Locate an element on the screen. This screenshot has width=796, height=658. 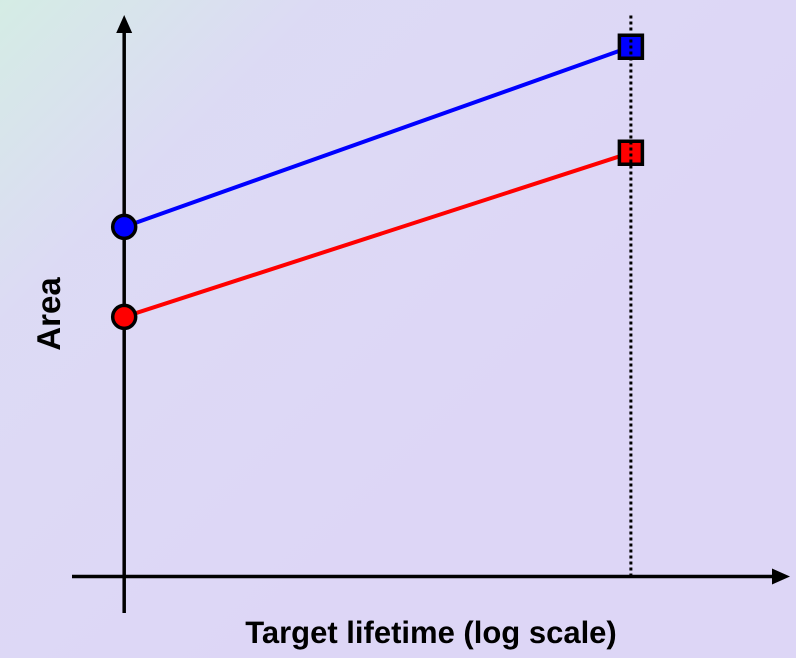
x-axis-title: Target lifetime (log scale) is located at coordinates (431, 632).